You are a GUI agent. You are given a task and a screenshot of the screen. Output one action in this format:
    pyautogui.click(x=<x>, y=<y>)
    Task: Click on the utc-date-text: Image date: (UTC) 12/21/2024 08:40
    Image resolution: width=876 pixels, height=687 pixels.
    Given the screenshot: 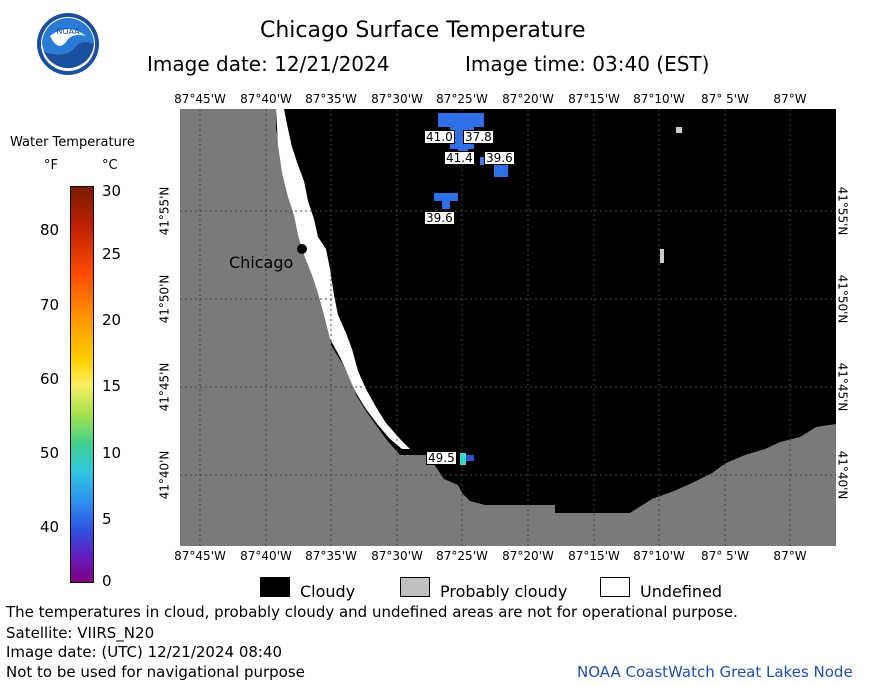 What is the action you would take?
    pyautogui.click(x=144, y=652)
    